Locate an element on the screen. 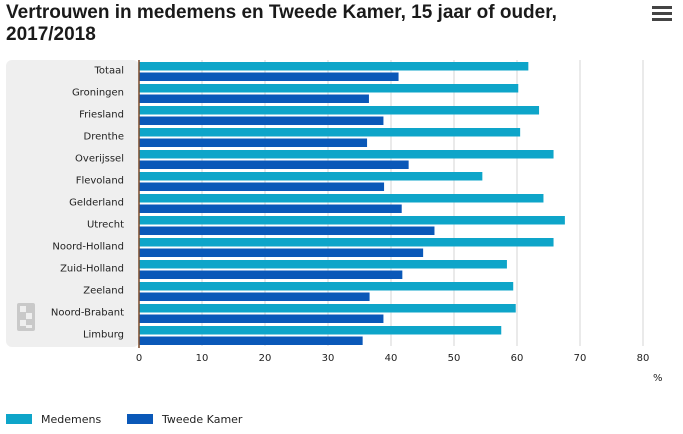 This screenshot has width=683, height=434. x-tick-label: 0 is located at coordinates (139, 358).